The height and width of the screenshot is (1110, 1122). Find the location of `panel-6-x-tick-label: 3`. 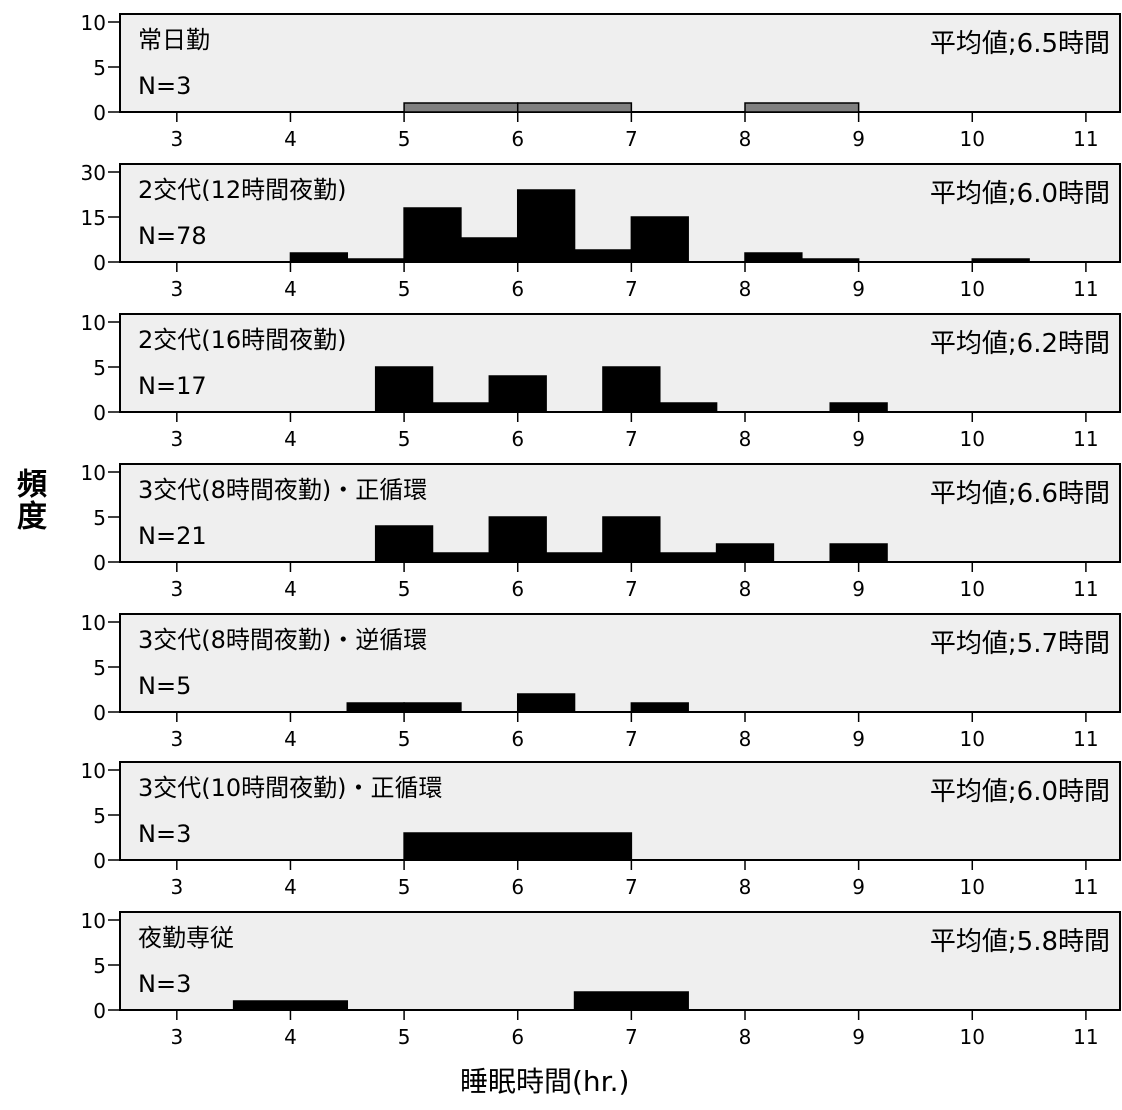

panel-6-x-tick-label: 3 is located at coordinates (176, 887).